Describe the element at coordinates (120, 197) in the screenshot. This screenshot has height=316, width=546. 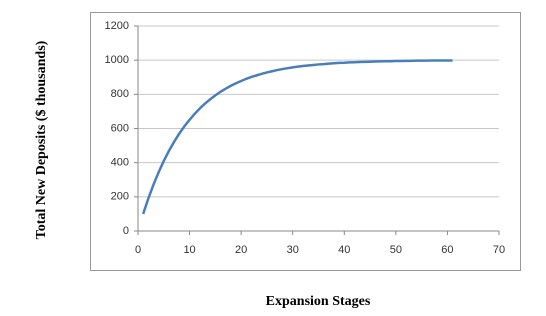
I see `y-tick-label: 200` at that location.